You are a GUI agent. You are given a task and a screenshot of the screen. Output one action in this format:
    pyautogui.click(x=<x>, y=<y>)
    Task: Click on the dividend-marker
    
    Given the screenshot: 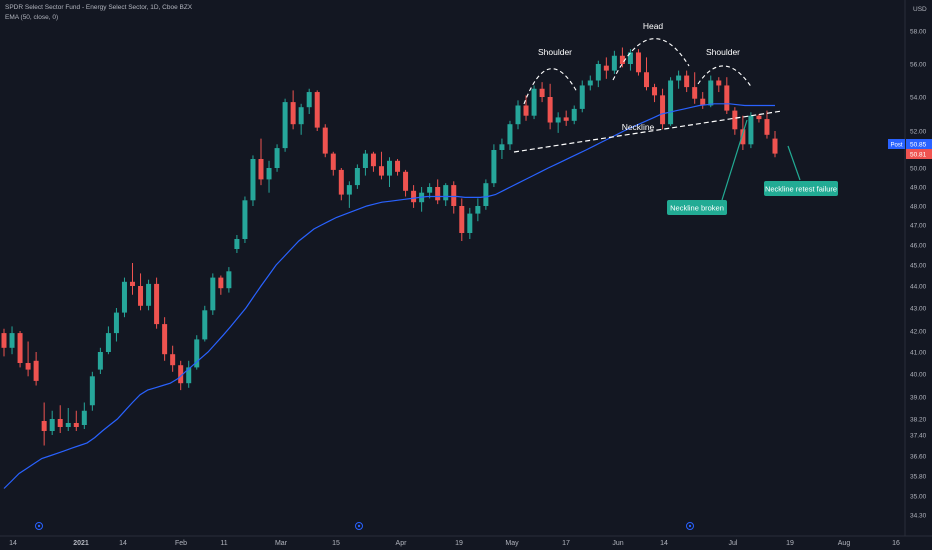 What is the action you would take?
    pyautogui.click(x=359, y=526)
    